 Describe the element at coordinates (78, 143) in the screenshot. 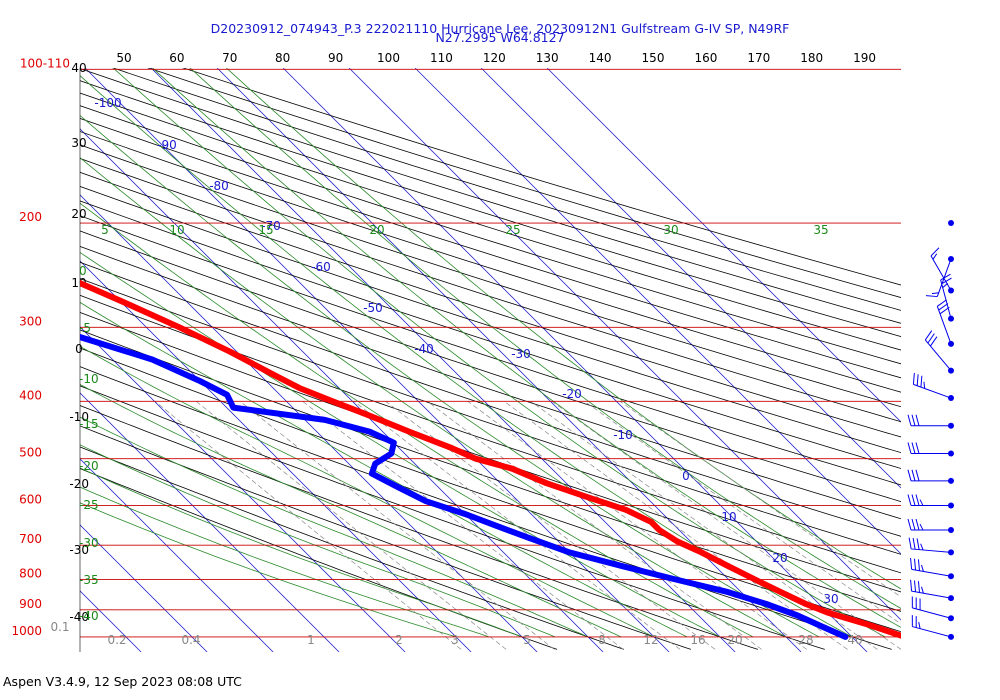

I see `left-axis-tick: 30` at that location.